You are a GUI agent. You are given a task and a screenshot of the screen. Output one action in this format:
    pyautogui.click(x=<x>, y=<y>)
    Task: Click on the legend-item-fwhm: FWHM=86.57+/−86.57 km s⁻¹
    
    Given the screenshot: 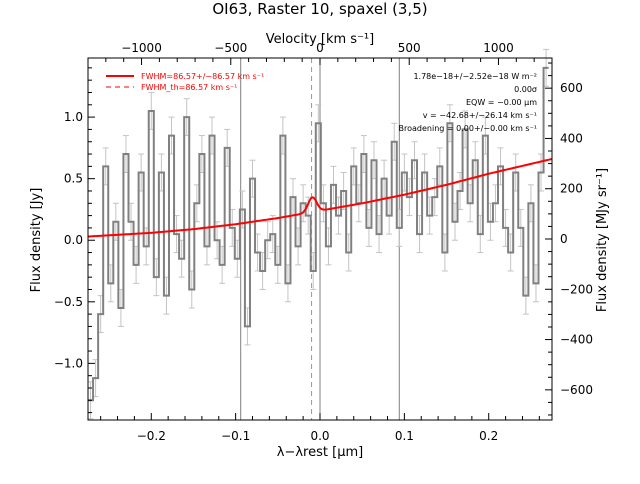 What is the action you would take?
    pyautogui.click(x=202, y=76)
    